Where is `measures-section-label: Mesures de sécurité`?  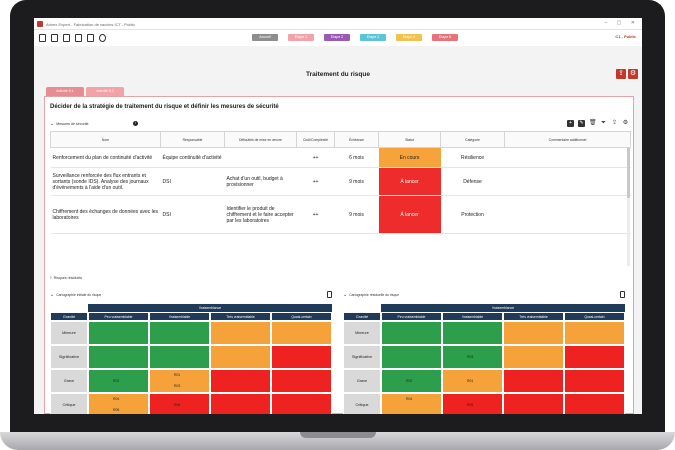
measures-section-label: Mesures de sécurité is located at coordinates (72, 124).